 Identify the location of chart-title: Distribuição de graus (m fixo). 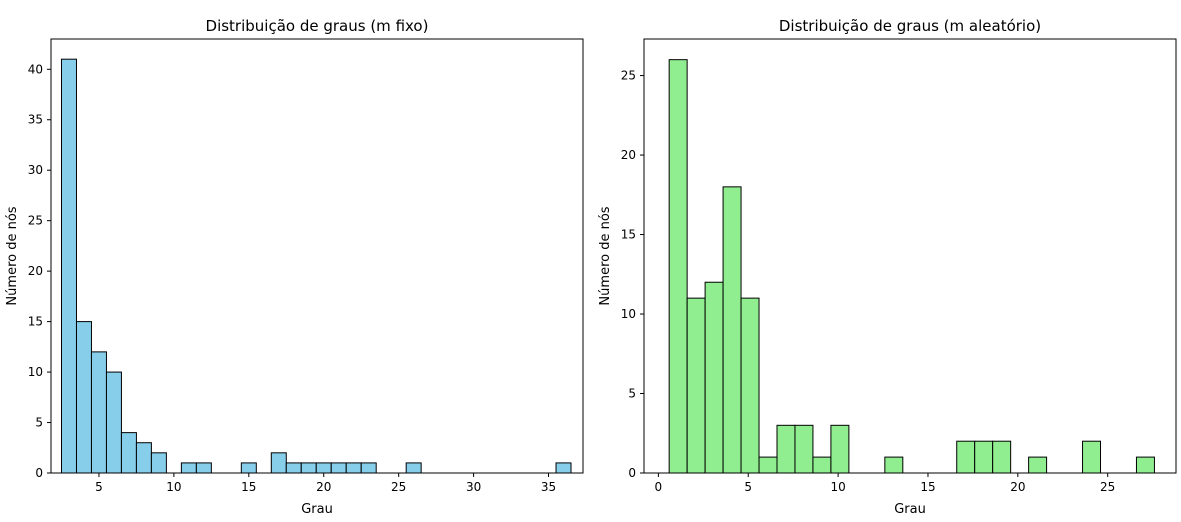
(317, 26).